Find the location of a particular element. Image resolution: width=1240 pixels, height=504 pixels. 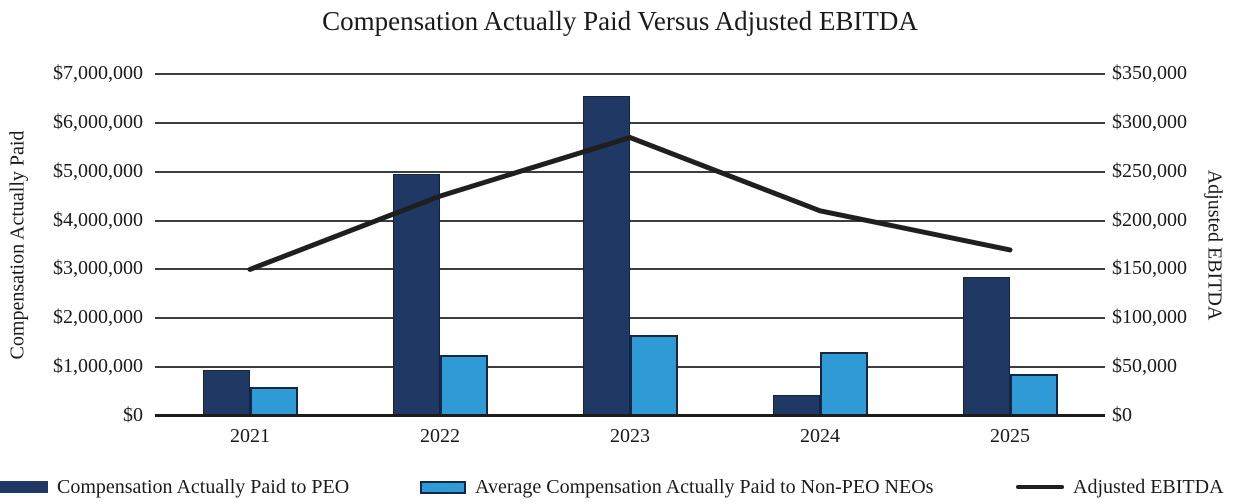

legend-item: Compensation Actually Paid to PEO is located at coordinates (174, 487).